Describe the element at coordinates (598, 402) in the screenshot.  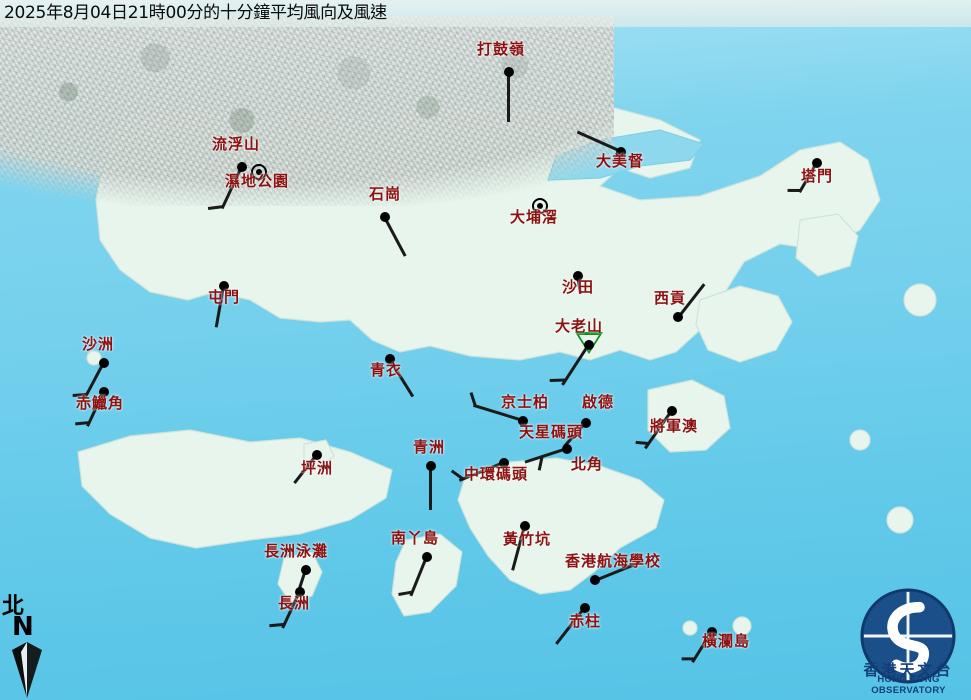
I see `station-label: 啟德` at that location.